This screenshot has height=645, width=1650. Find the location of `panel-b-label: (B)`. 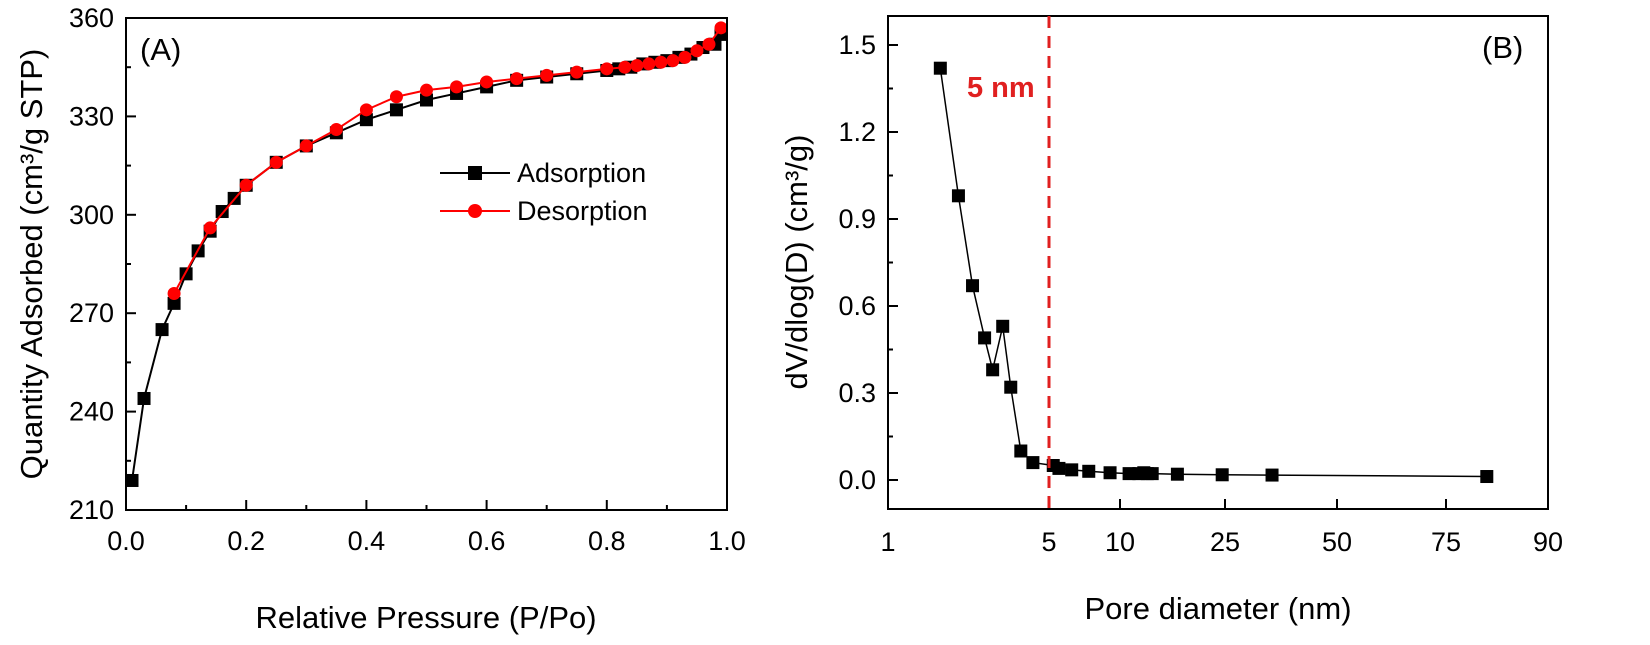

panel-b-label: (B) is located at coordinates (1502, 47).